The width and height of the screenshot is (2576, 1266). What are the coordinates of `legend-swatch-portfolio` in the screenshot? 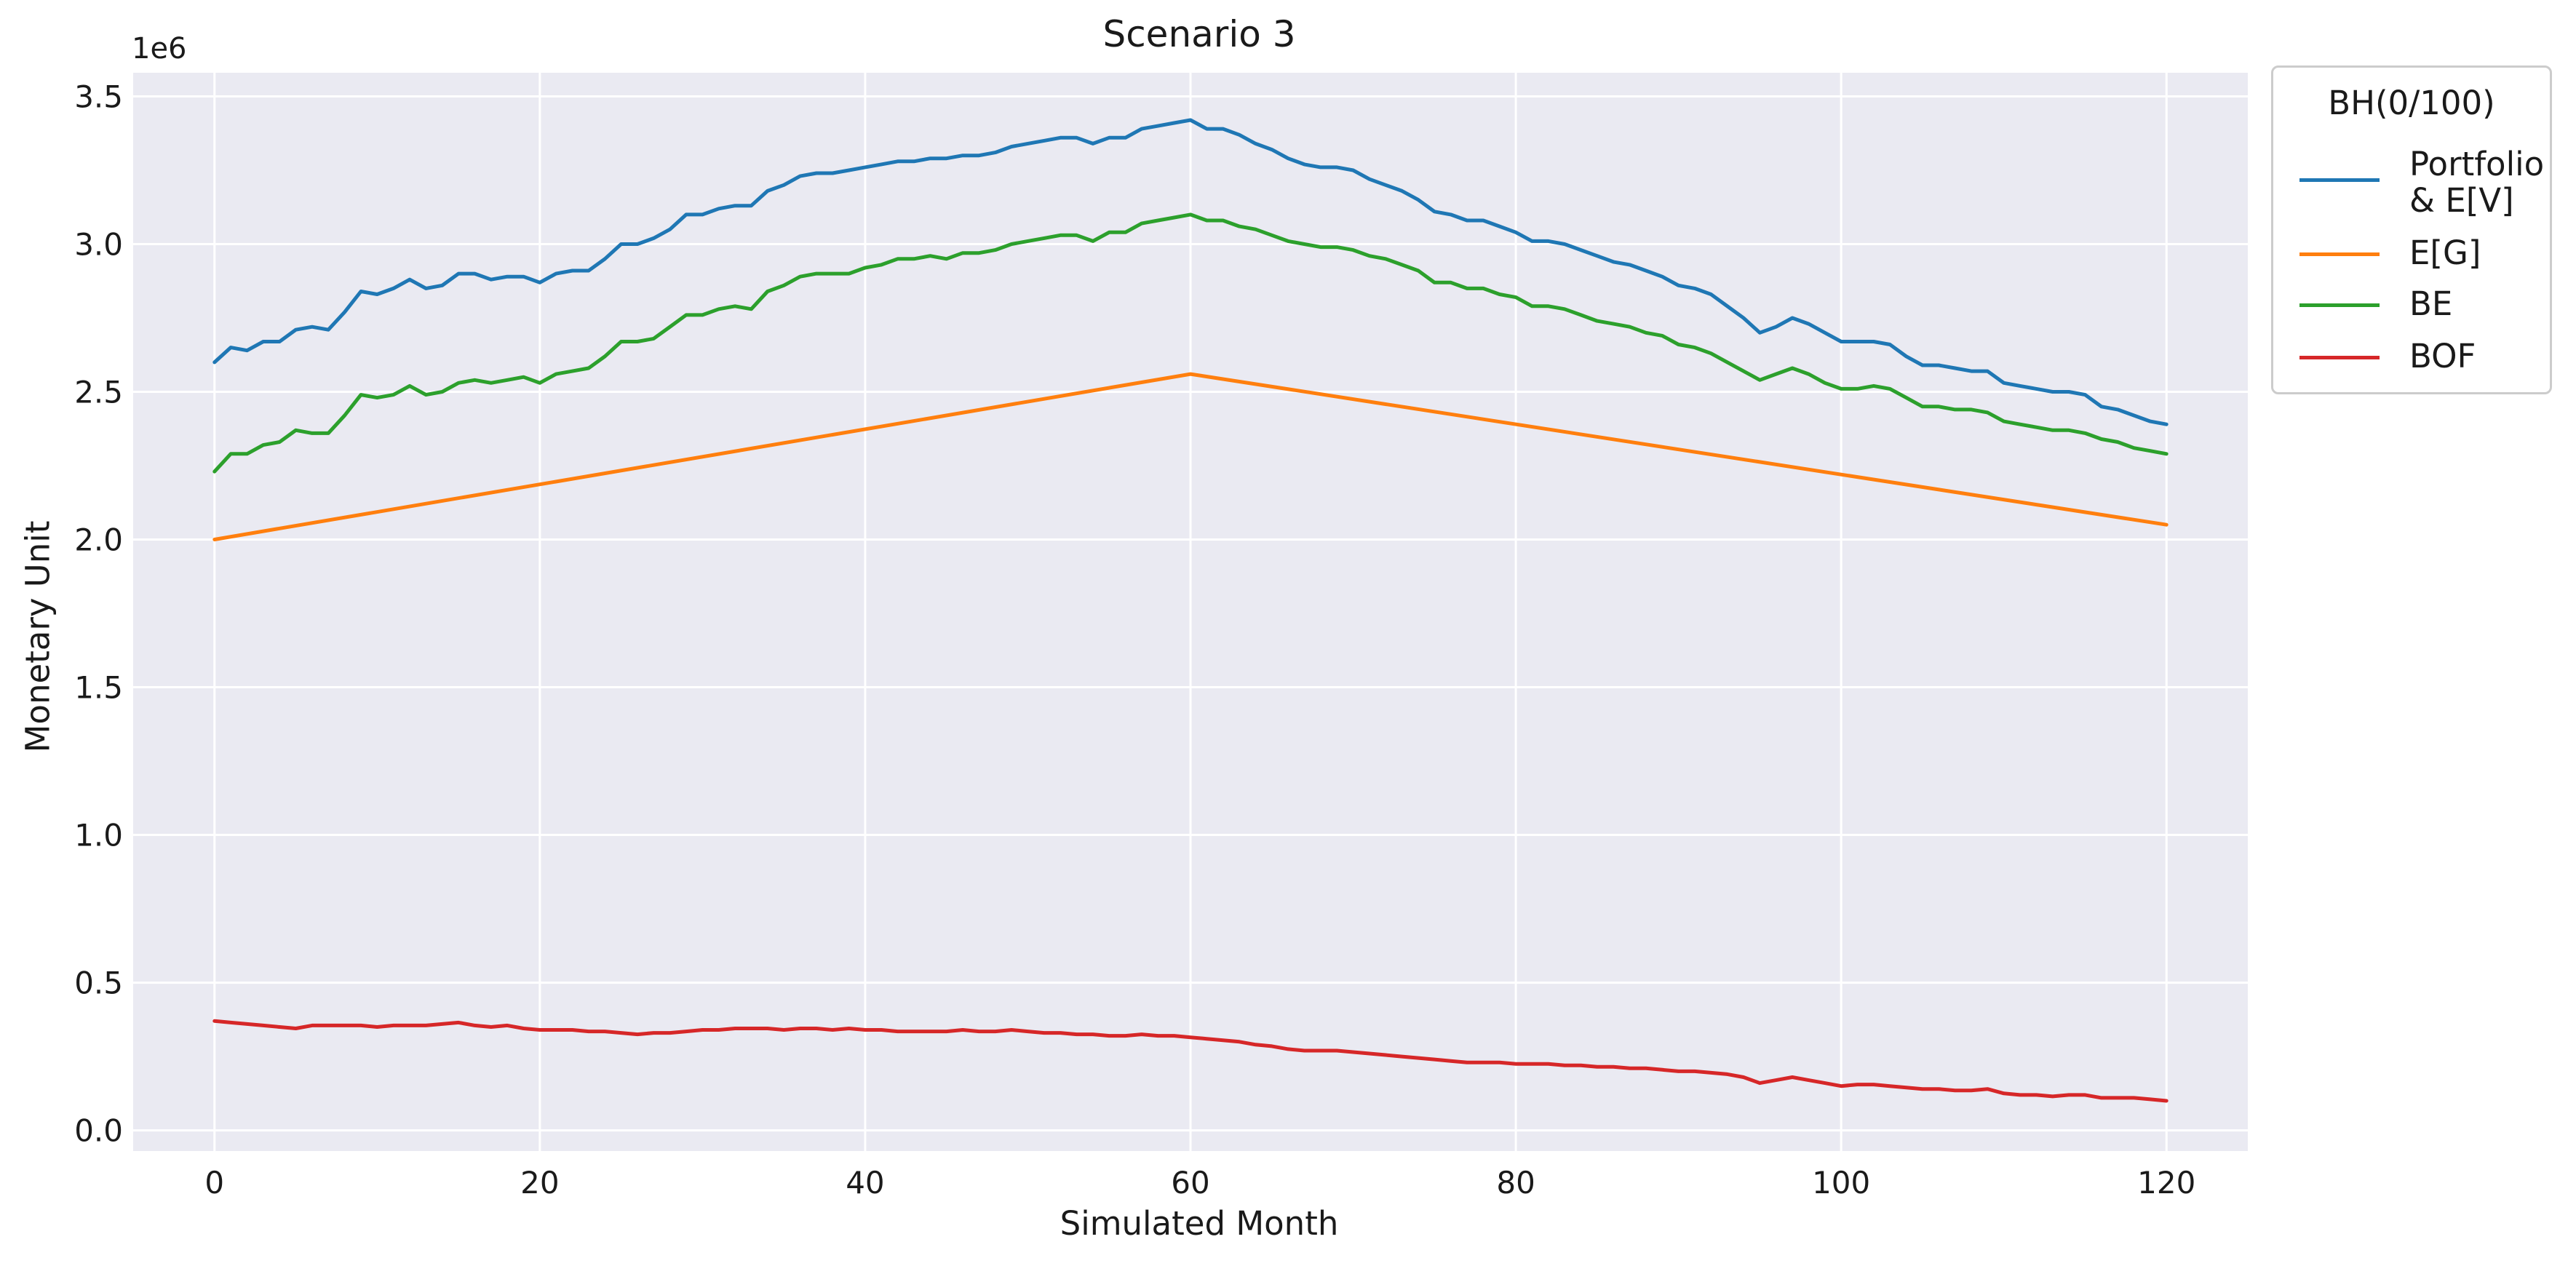 It's located at (2339, 180).